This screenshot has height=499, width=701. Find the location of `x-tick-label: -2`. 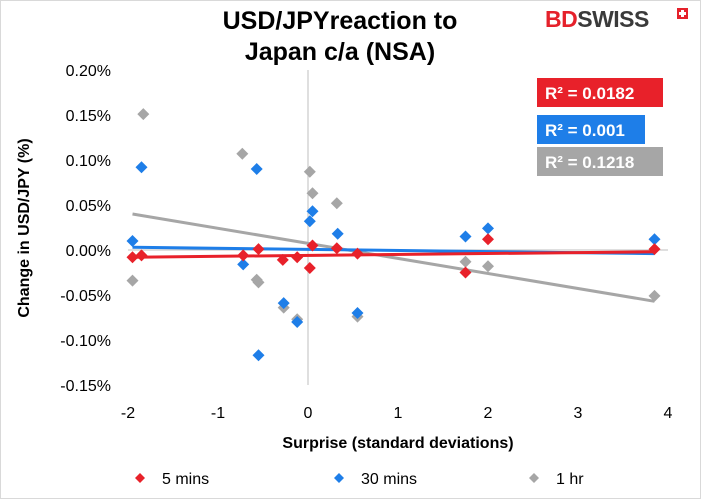

x-tick-label: -2 is located at coordinates (128, 413).